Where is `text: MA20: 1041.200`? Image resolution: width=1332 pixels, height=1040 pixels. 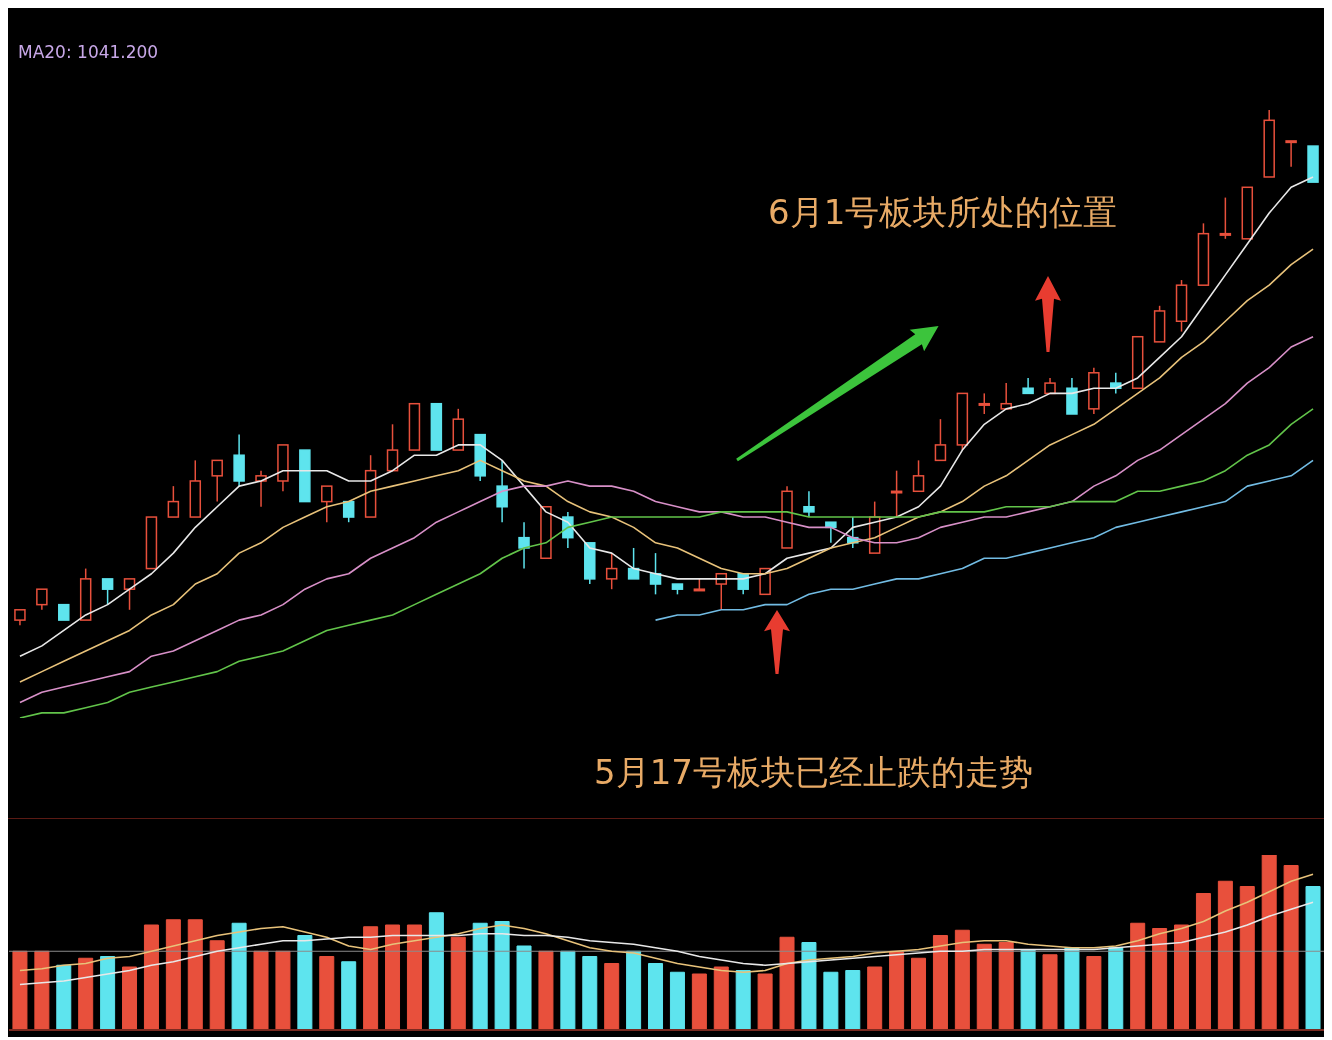
text: MA20: 1041.200 is located at coordinates (88, 52).